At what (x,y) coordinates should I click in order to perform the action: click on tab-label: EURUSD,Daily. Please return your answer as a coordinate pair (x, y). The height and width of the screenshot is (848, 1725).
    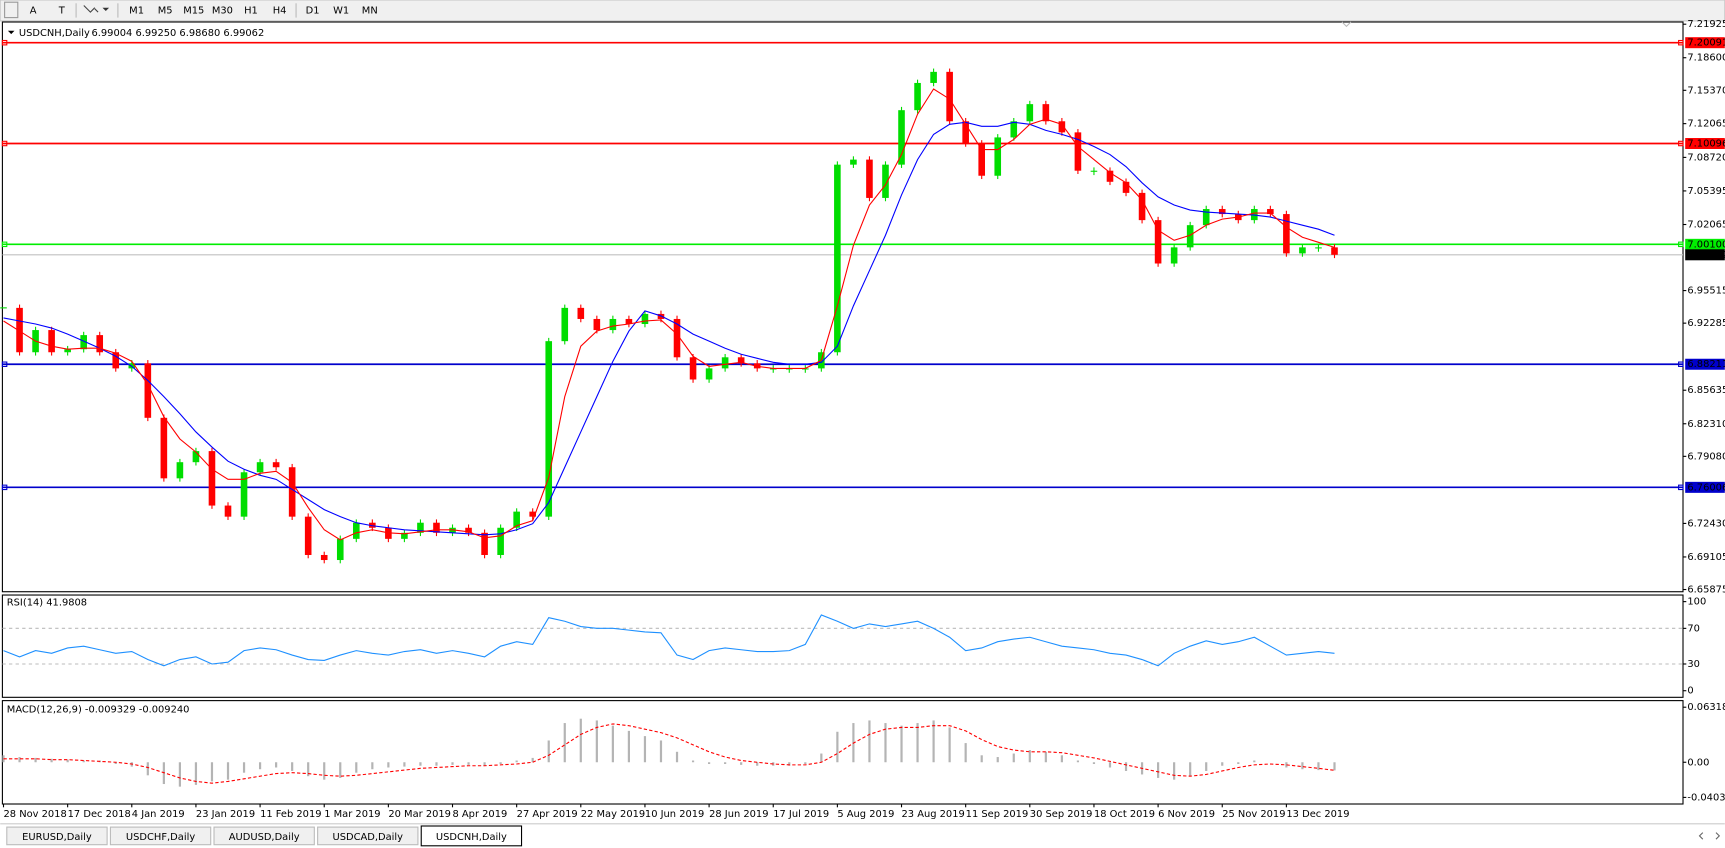
    Looking at the image, I should click on (57, 837).